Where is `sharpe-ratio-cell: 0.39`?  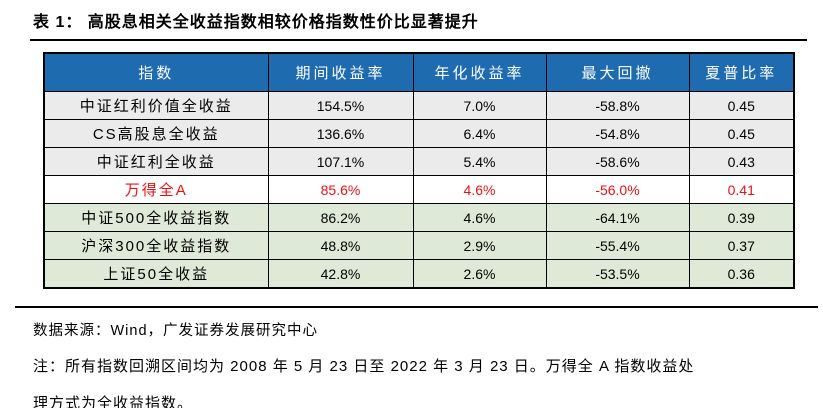 sharpe-ratio-cell: 0.39 is located at coordinates (741, 217).